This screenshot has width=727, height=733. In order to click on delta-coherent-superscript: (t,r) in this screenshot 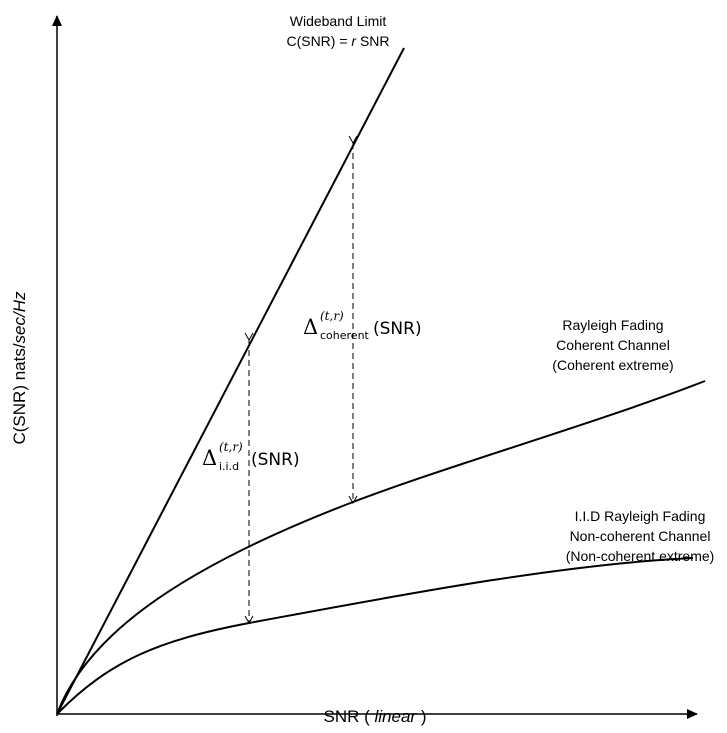, I will do `click(332, 316)`.